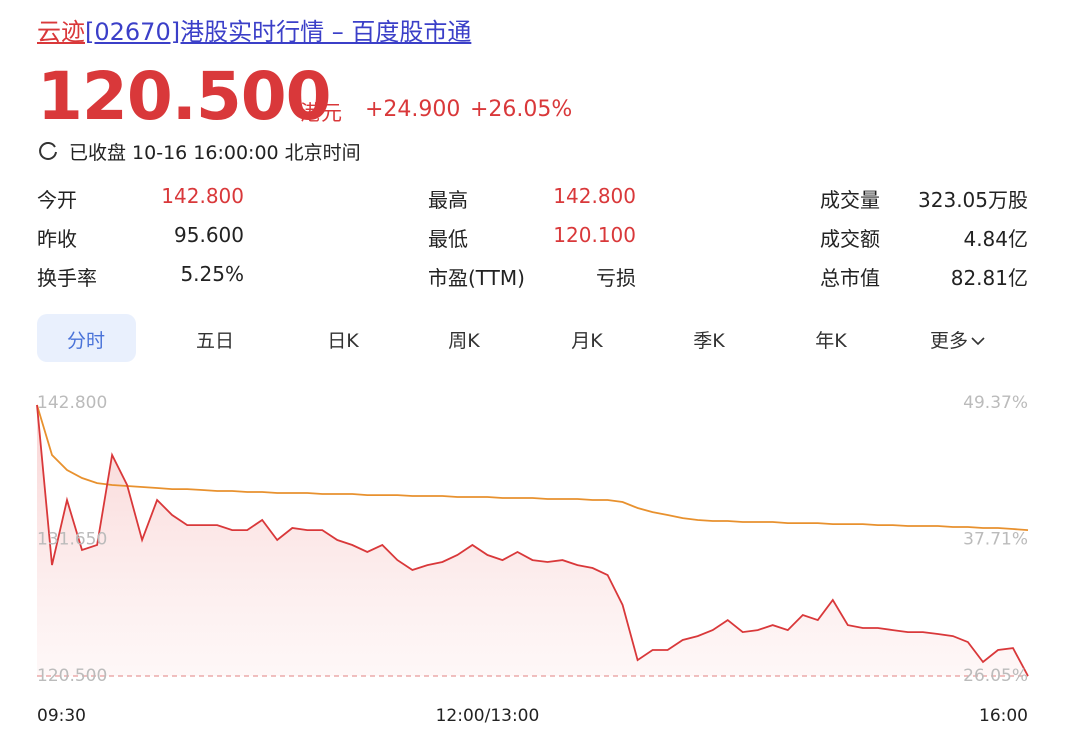  Describe the element at coordinates (448, 200) in the screenshot. I see `stat-label: 最高` at that location.